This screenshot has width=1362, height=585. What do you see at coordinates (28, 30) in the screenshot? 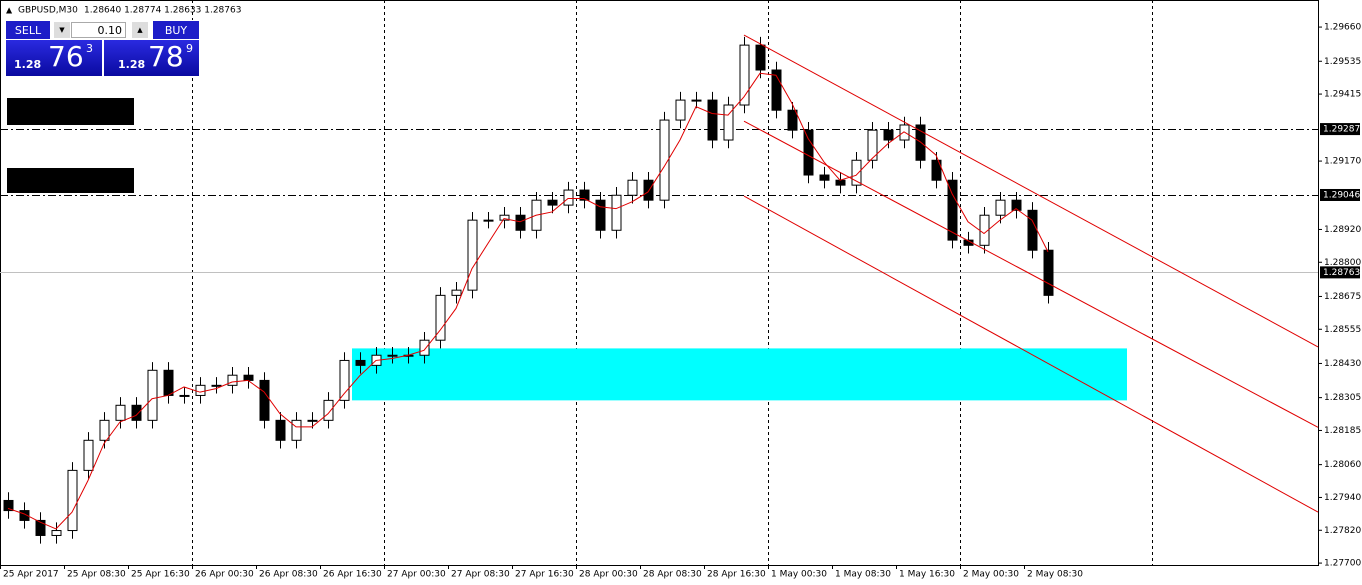
I see `sell-button: SELL` at bounding box center [28, 30].